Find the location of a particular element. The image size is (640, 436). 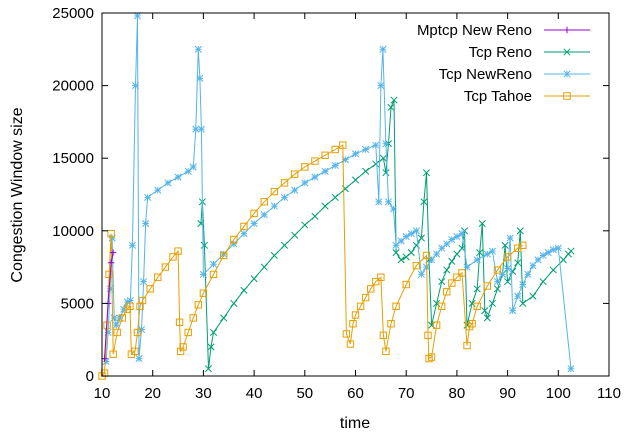

y-tick-label: 15000 is located at coordinates (73, 158).